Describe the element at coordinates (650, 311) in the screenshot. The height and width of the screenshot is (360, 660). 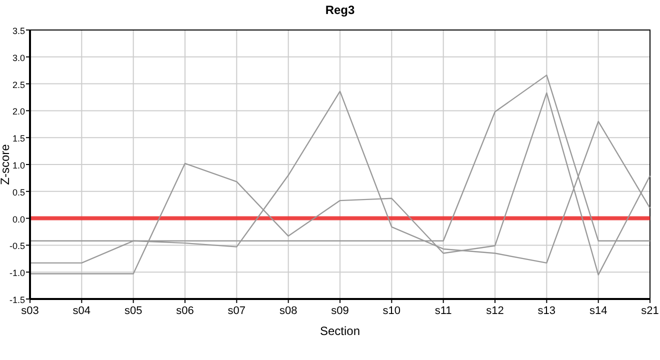
I see `x-tick-label: s21` at that location.